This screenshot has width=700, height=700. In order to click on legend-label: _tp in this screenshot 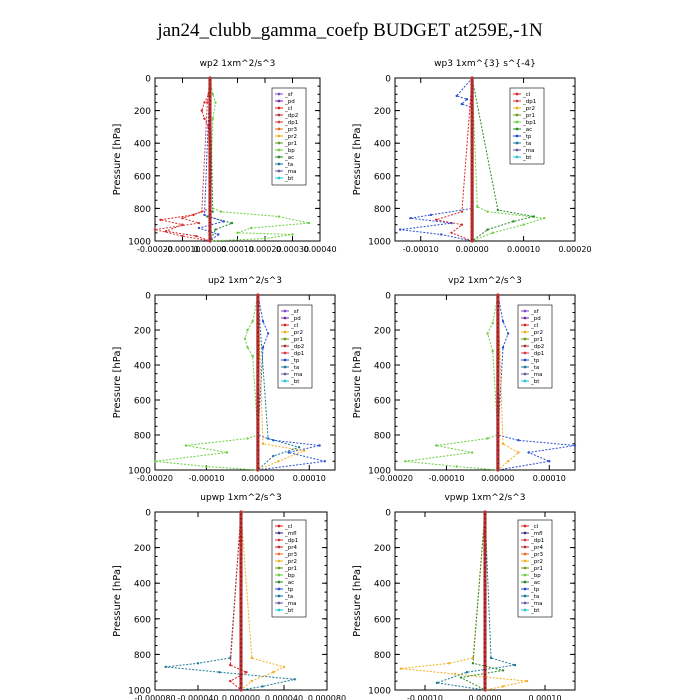, I will do `click(535, 590)`.